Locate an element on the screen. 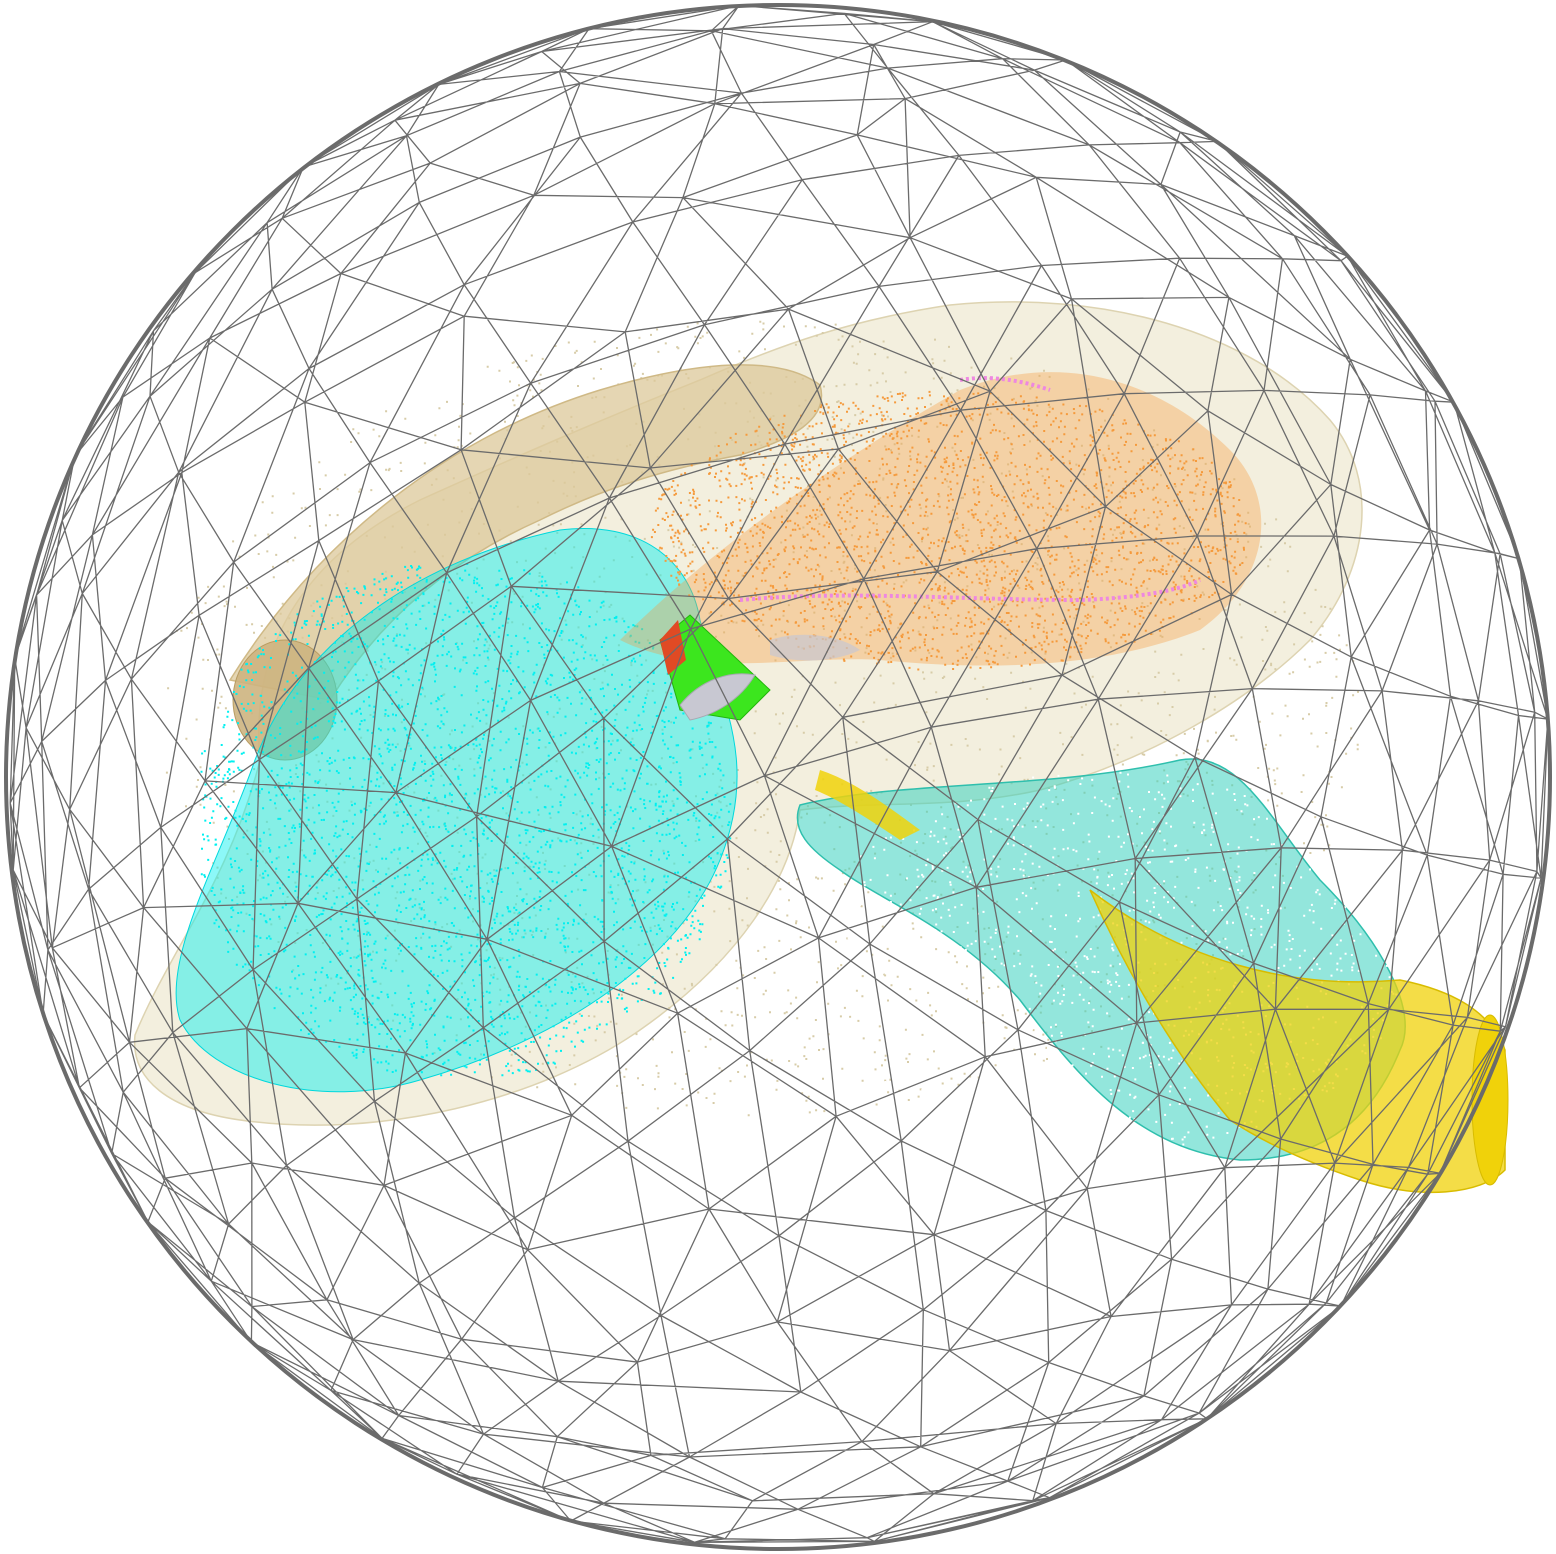  central-nuclei is located at coordinates (759, 667).